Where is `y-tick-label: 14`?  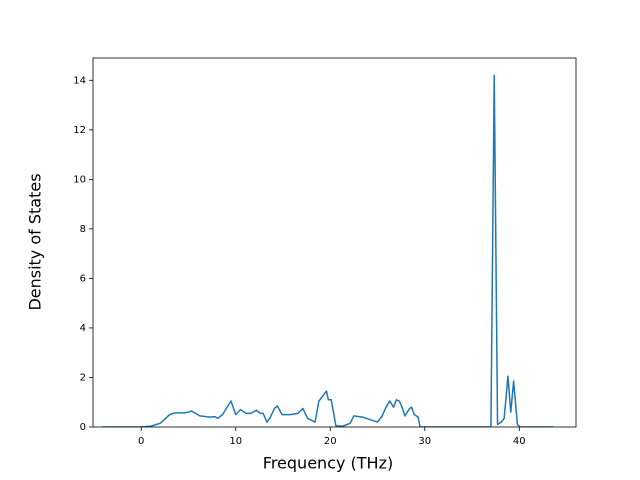
y-tick-label: 14 is located at coordinates (79, 80).